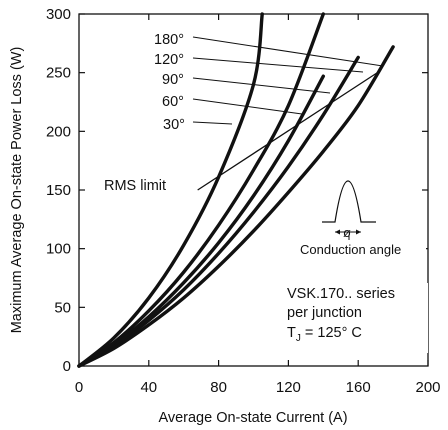 This screenshot has width=448, height=430. I want to click on junction-temp-label: TJ = 125° C, so click(324, 334).